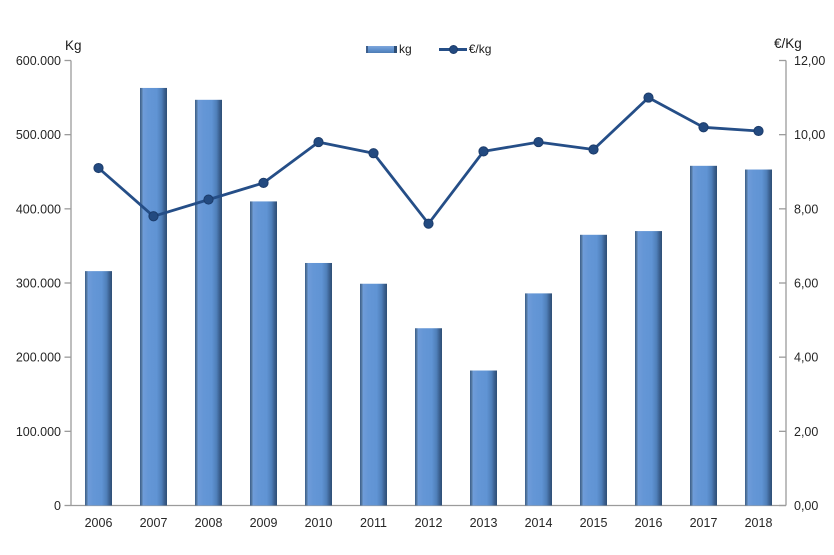 The image size is (834, 555). I want to click on marker-2007, so click(153, 216).